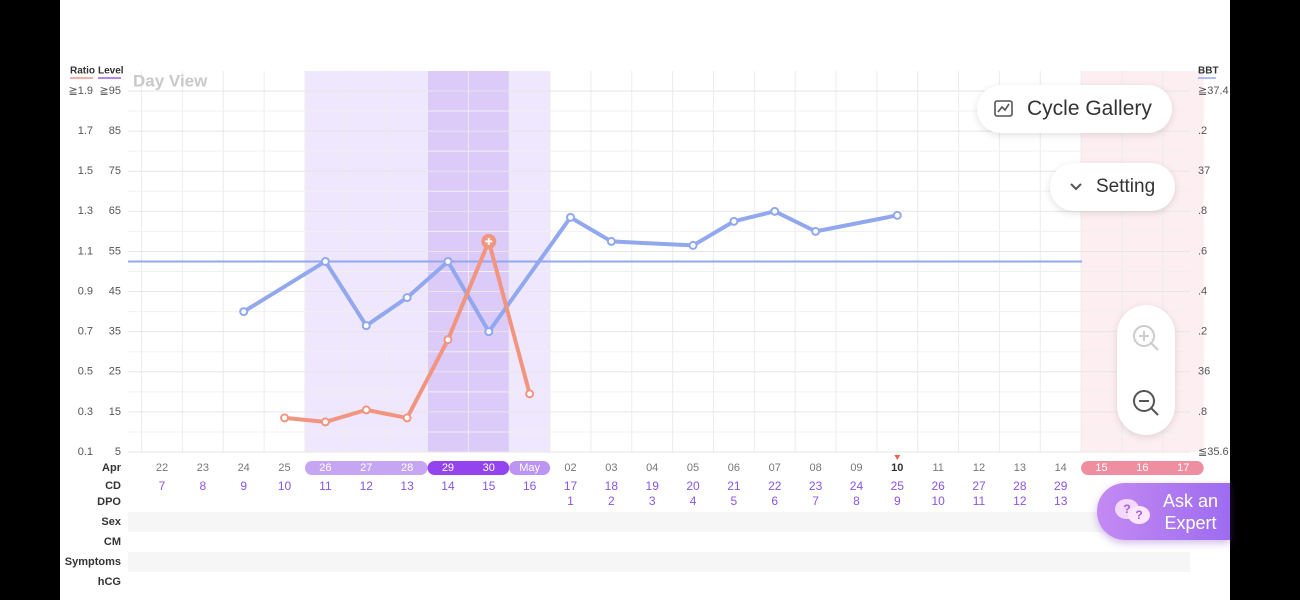 Image resolution: width=1300 pixels, height=600 pixels. What do you see at coordinates (489, 486) in the screenshot?
I see `cd-value: 15` at bounding box center [489, 486].